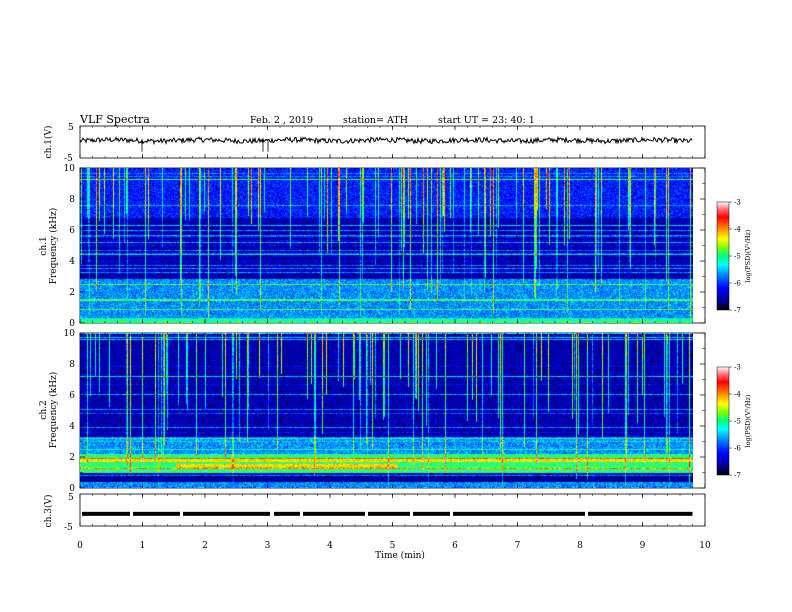 This screenshot has width=792, height=612. Describe the element at coordinates (737, 422) in the screenshot. I see `ch2-colorbar-tick--5: -5` at that location.